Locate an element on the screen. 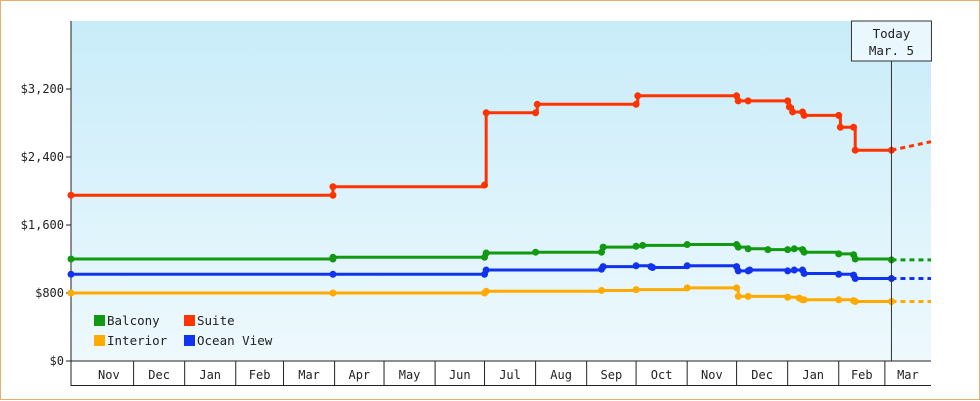 The width and height of the screenshot is (980, 401). x-tick-label: Jul is located at coordinates (510, 375).